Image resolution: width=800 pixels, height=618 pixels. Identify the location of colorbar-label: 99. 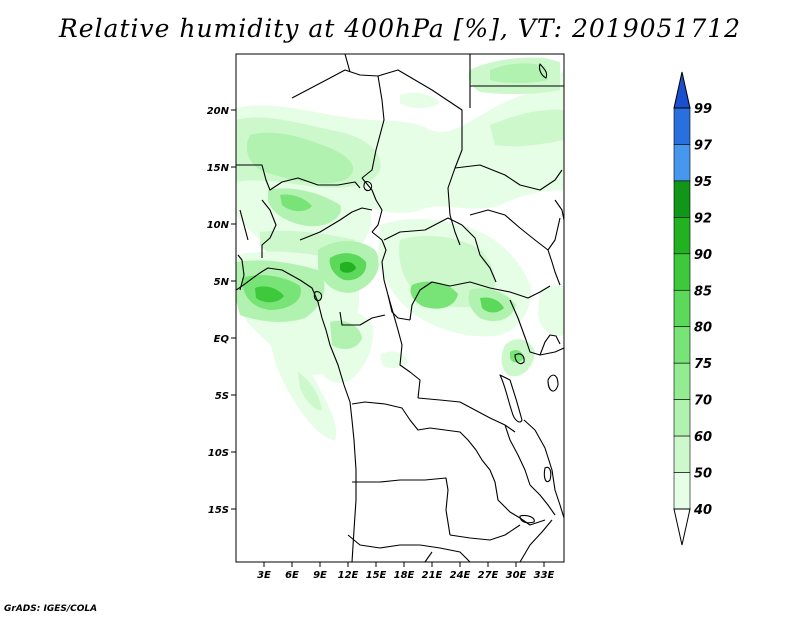
(703, 109).